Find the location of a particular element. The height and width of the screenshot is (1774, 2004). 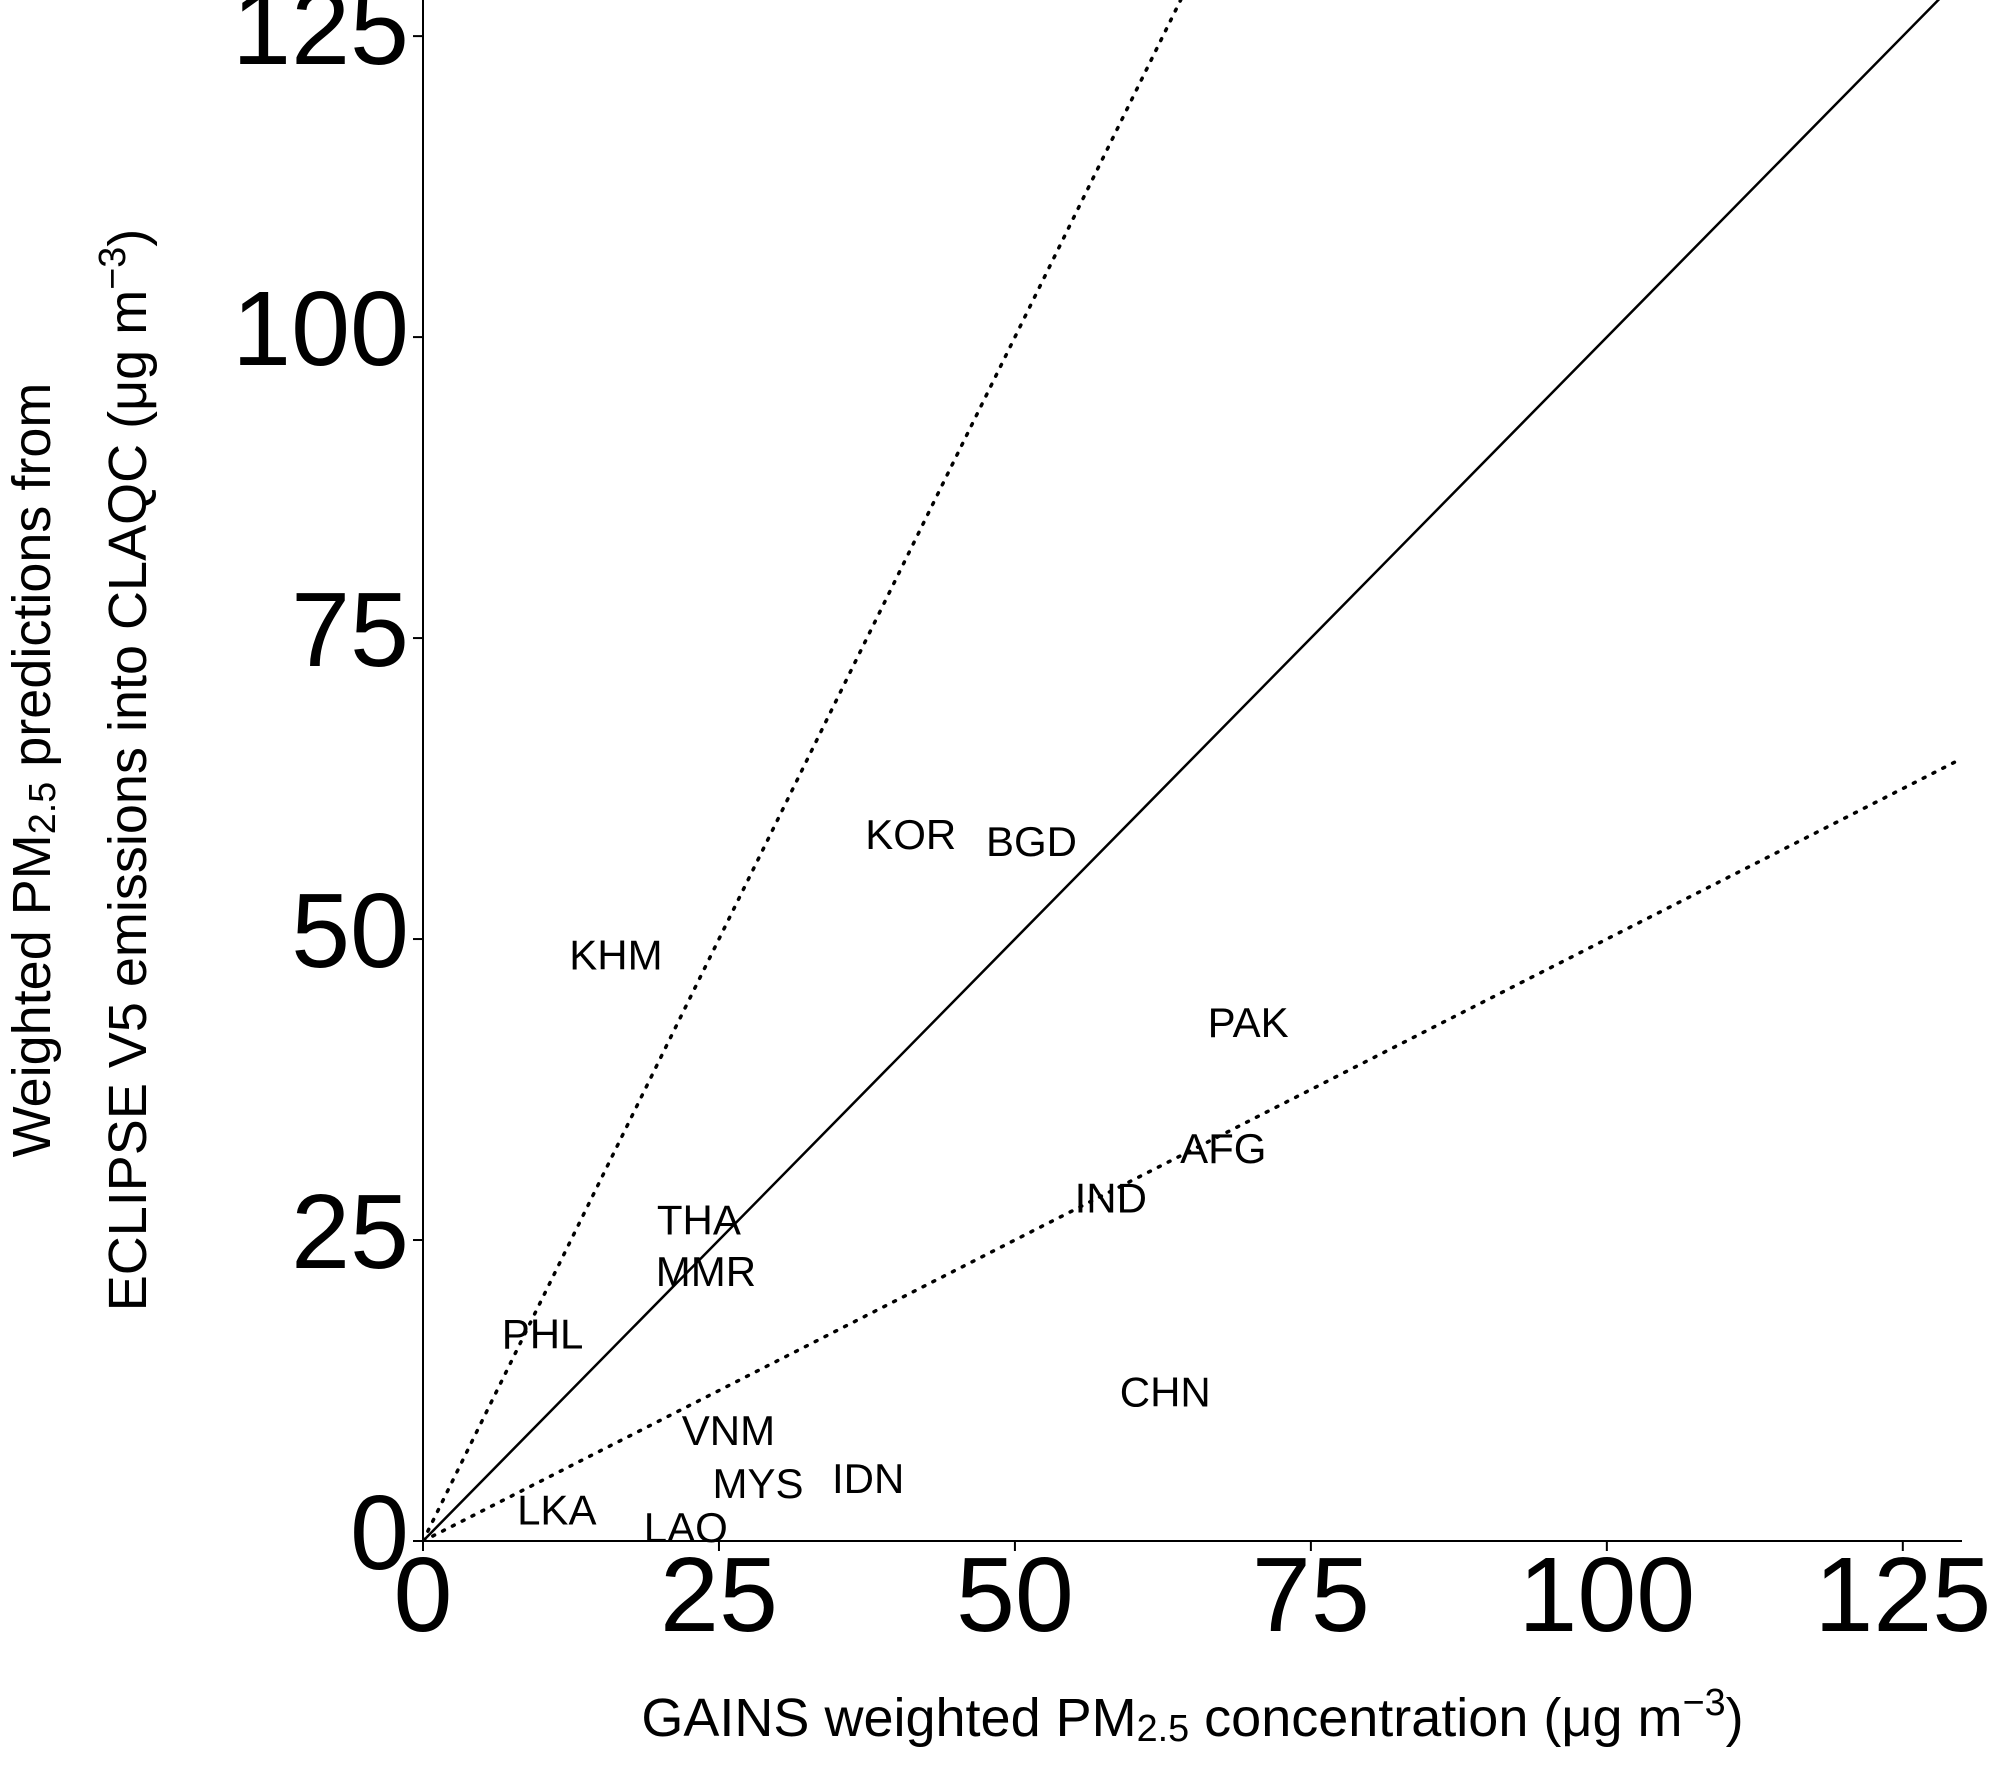

y-axis-title-part: Weighted PM is located at coordinates (32, 995).